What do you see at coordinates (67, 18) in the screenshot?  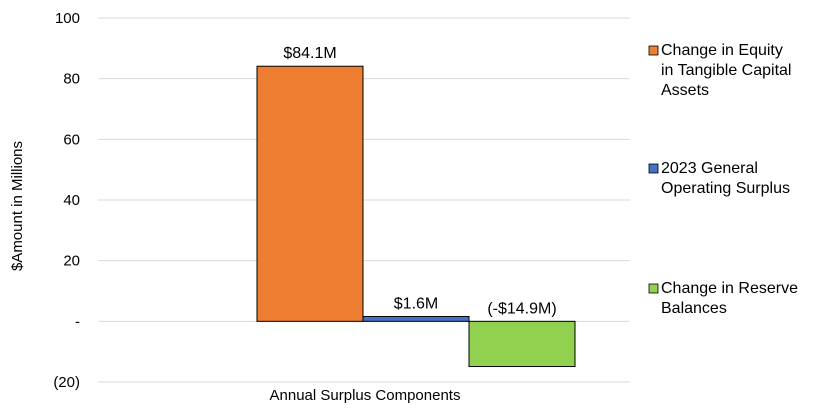 I see `y-tick-label: 100` at bounding box center [67, 18].